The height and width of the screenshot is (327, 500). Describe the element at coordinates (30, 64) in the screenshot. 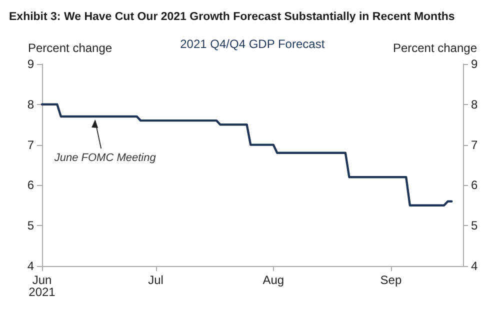

I see `y-tick-label: 9` at that location.